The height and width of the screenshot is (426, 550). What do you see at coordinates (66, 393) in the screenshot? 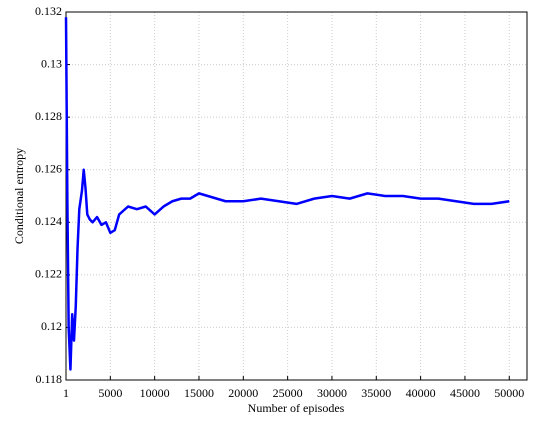
I see `x-tick-label: 1` at bounding box center [66, 393].